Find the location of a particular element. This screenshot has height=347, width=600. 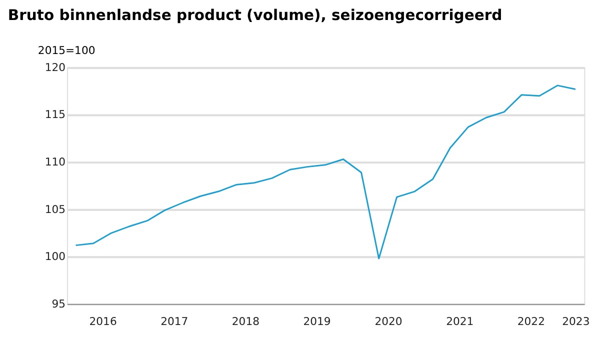

x-tick-label: 2021 is located at coordinates (460, 321).